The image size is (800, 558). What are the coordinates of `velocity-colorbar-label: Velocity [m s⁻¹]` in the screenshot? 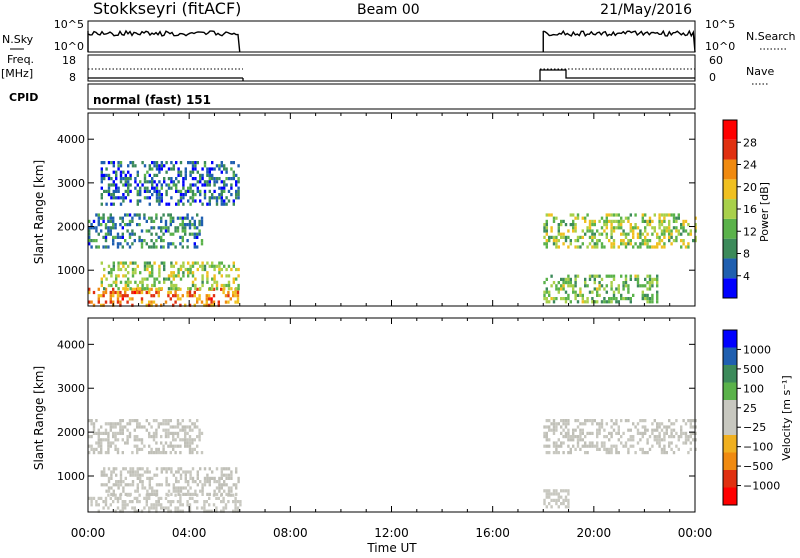 It's located at (786, 417).